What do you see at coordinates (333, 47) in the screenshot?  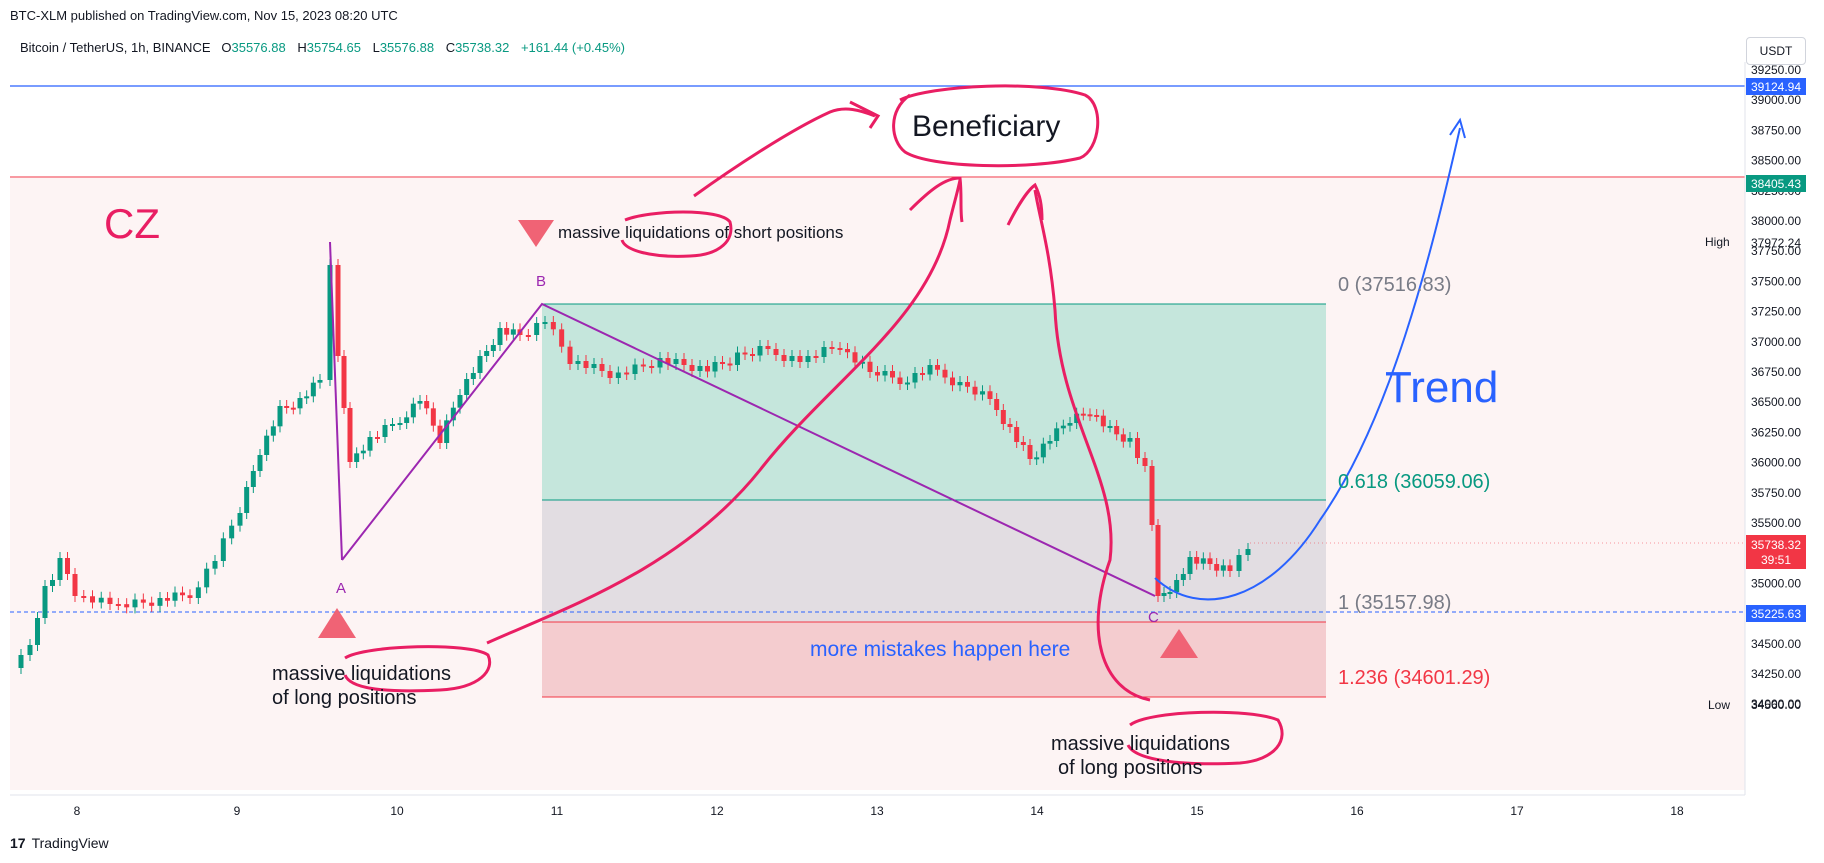 I see `high-value: 35754.65` at bounding box center [333, 47].